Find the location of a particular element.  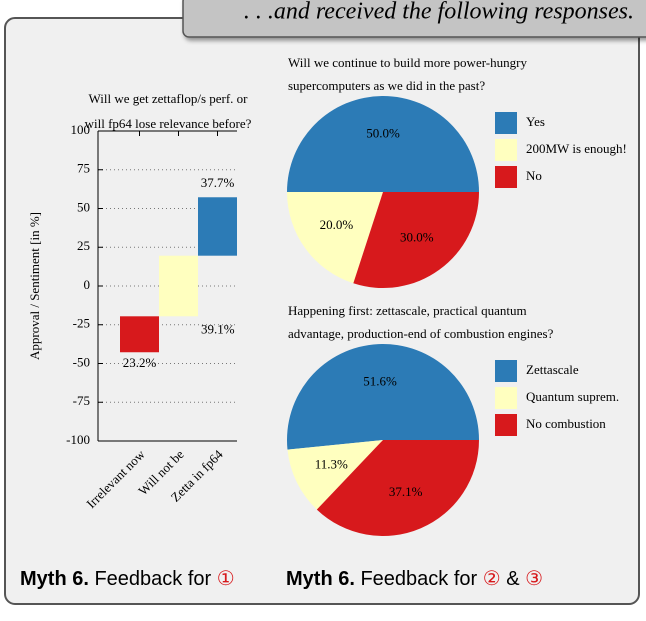

y-tick-label: 25 is located at coordinates (83, 245).